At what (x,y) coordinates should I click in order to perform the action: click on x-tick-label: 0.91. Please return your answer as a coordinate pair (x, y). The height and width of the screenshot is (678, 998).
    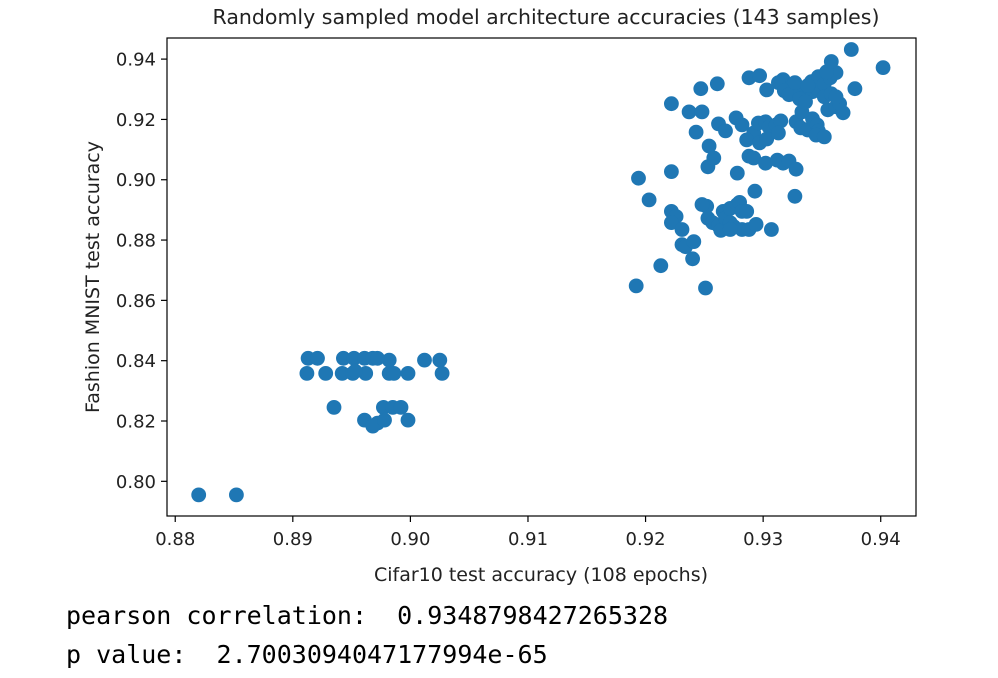
    Looking at the image, I should click on (528, 539).